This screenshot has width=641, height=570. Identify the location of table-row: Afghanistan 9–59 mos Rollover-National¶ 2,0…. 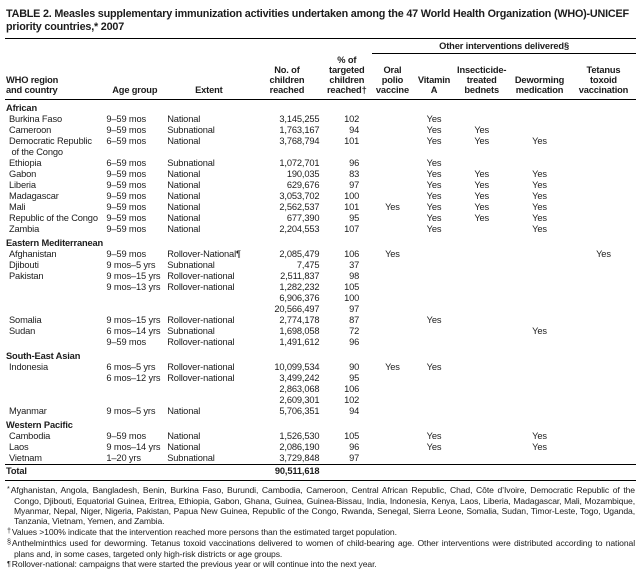
(320, 254).